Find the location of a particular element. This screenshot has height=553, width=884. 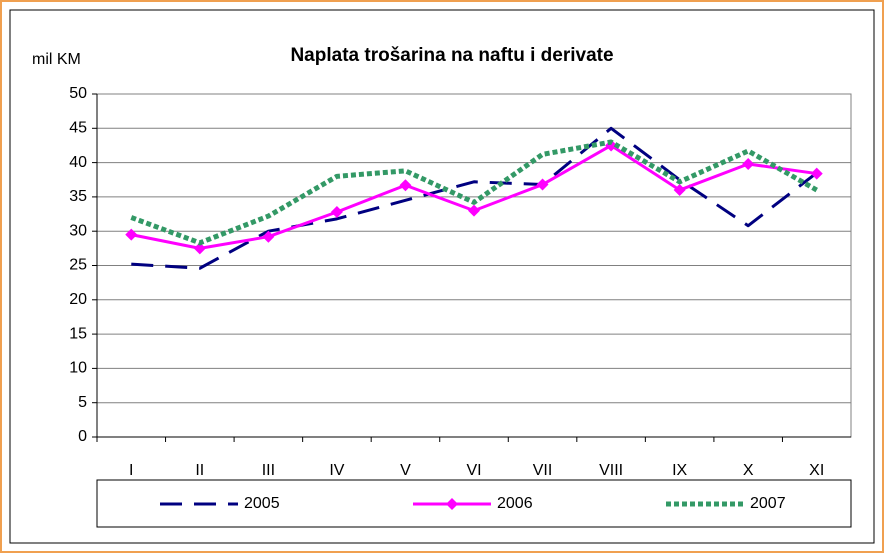

legend-label: 2005 is located at coordinates (262, 503).